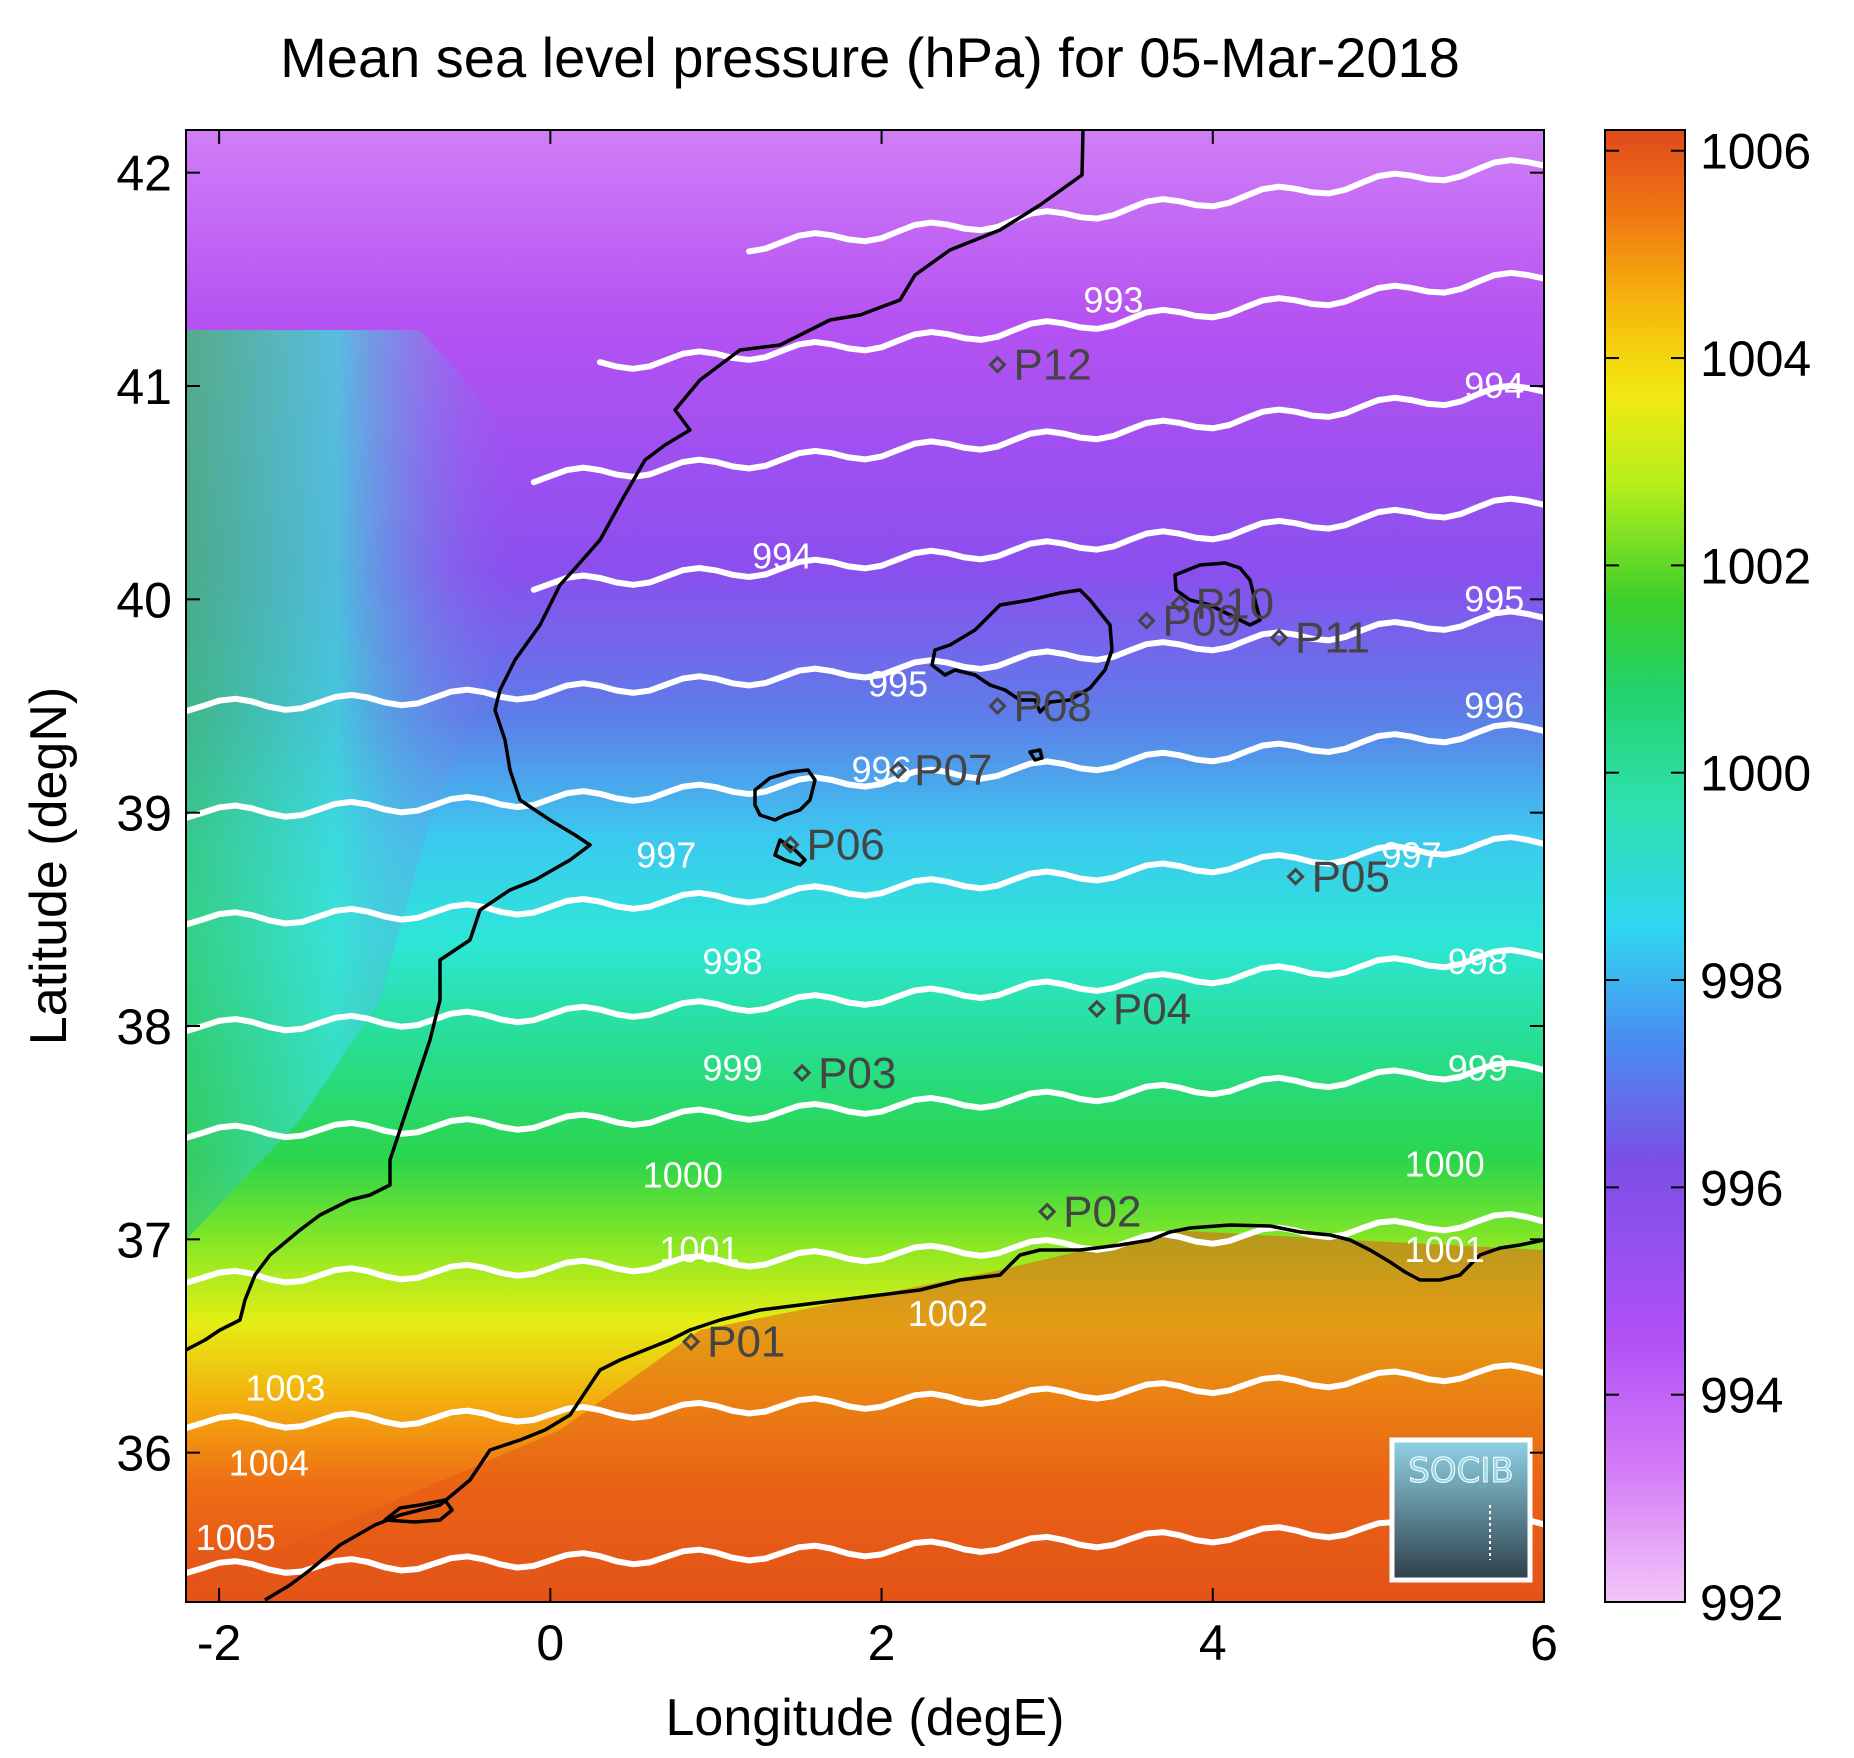 The height and width of the screenshot is (1758, 1854). Describe the element at coordinates (785, 795) in the screenshot. I see `island-ibiza` at that location.